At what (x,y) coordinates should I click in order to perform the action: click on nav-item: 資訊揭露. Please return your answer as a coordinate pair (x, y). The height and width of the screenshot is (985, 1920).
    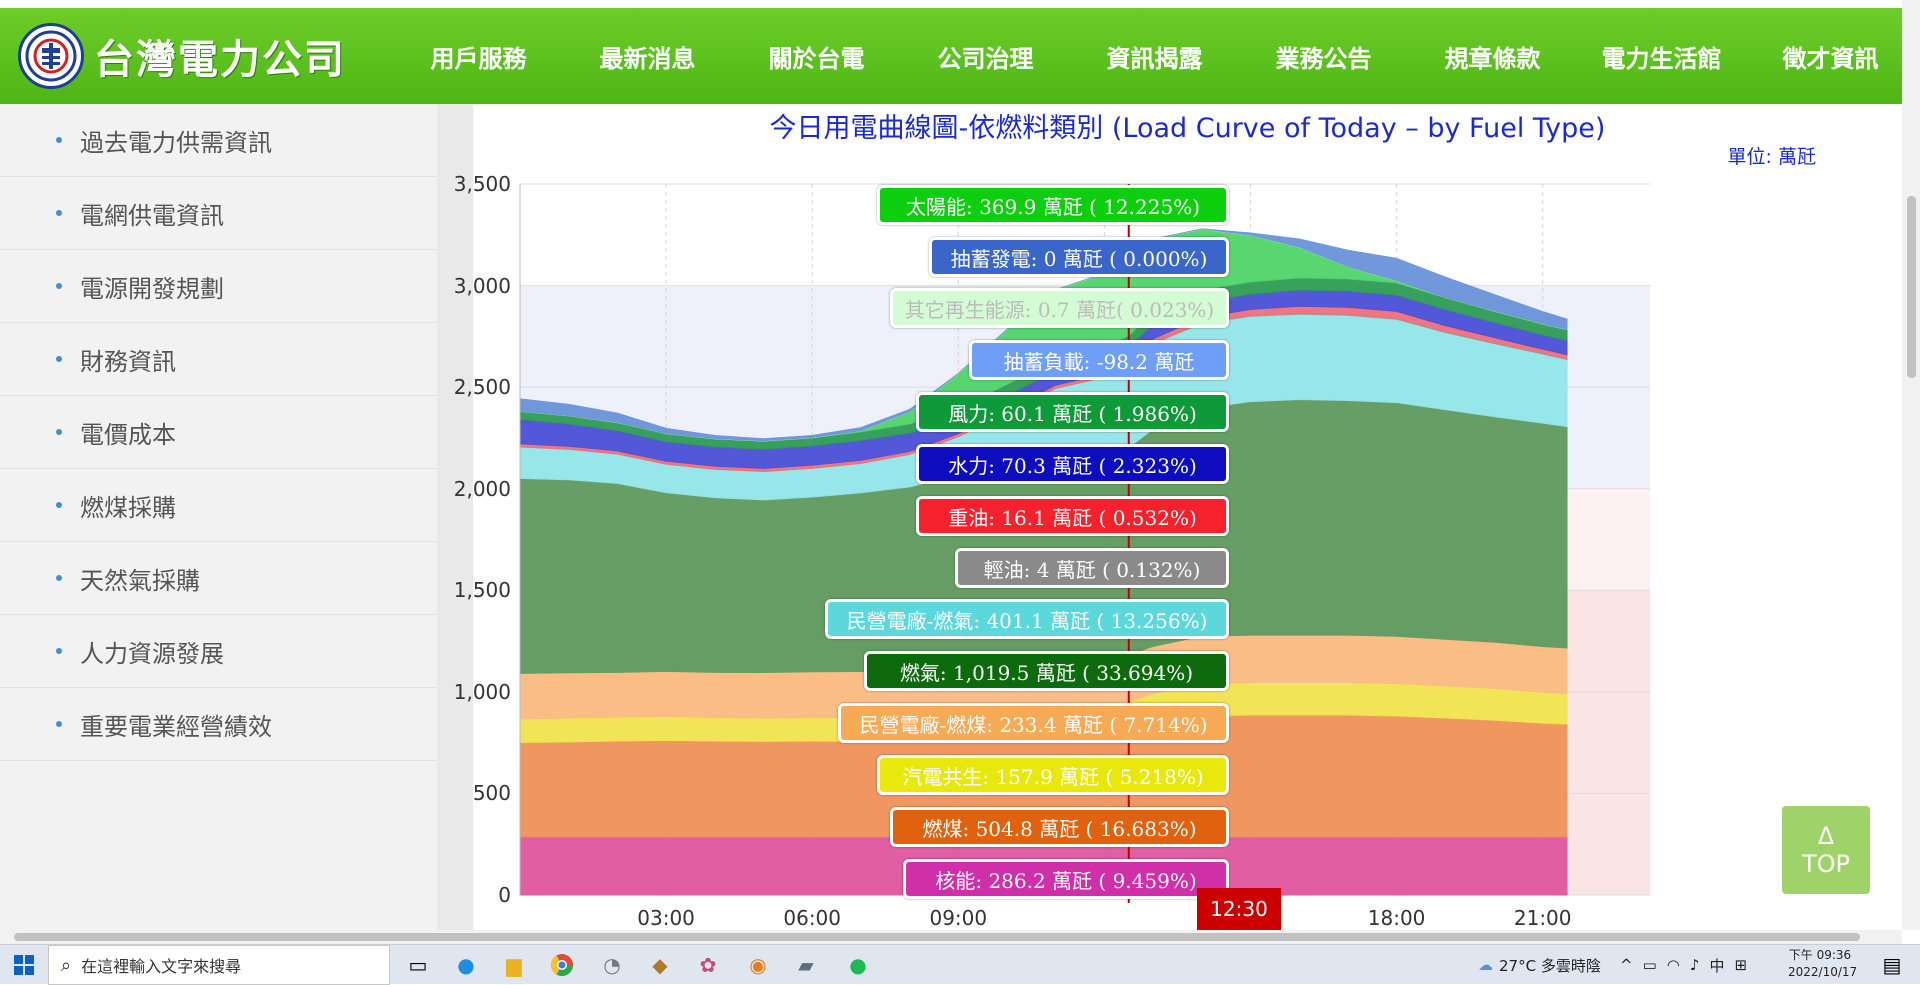
    Looking at the image, I should click on (1154, 63).